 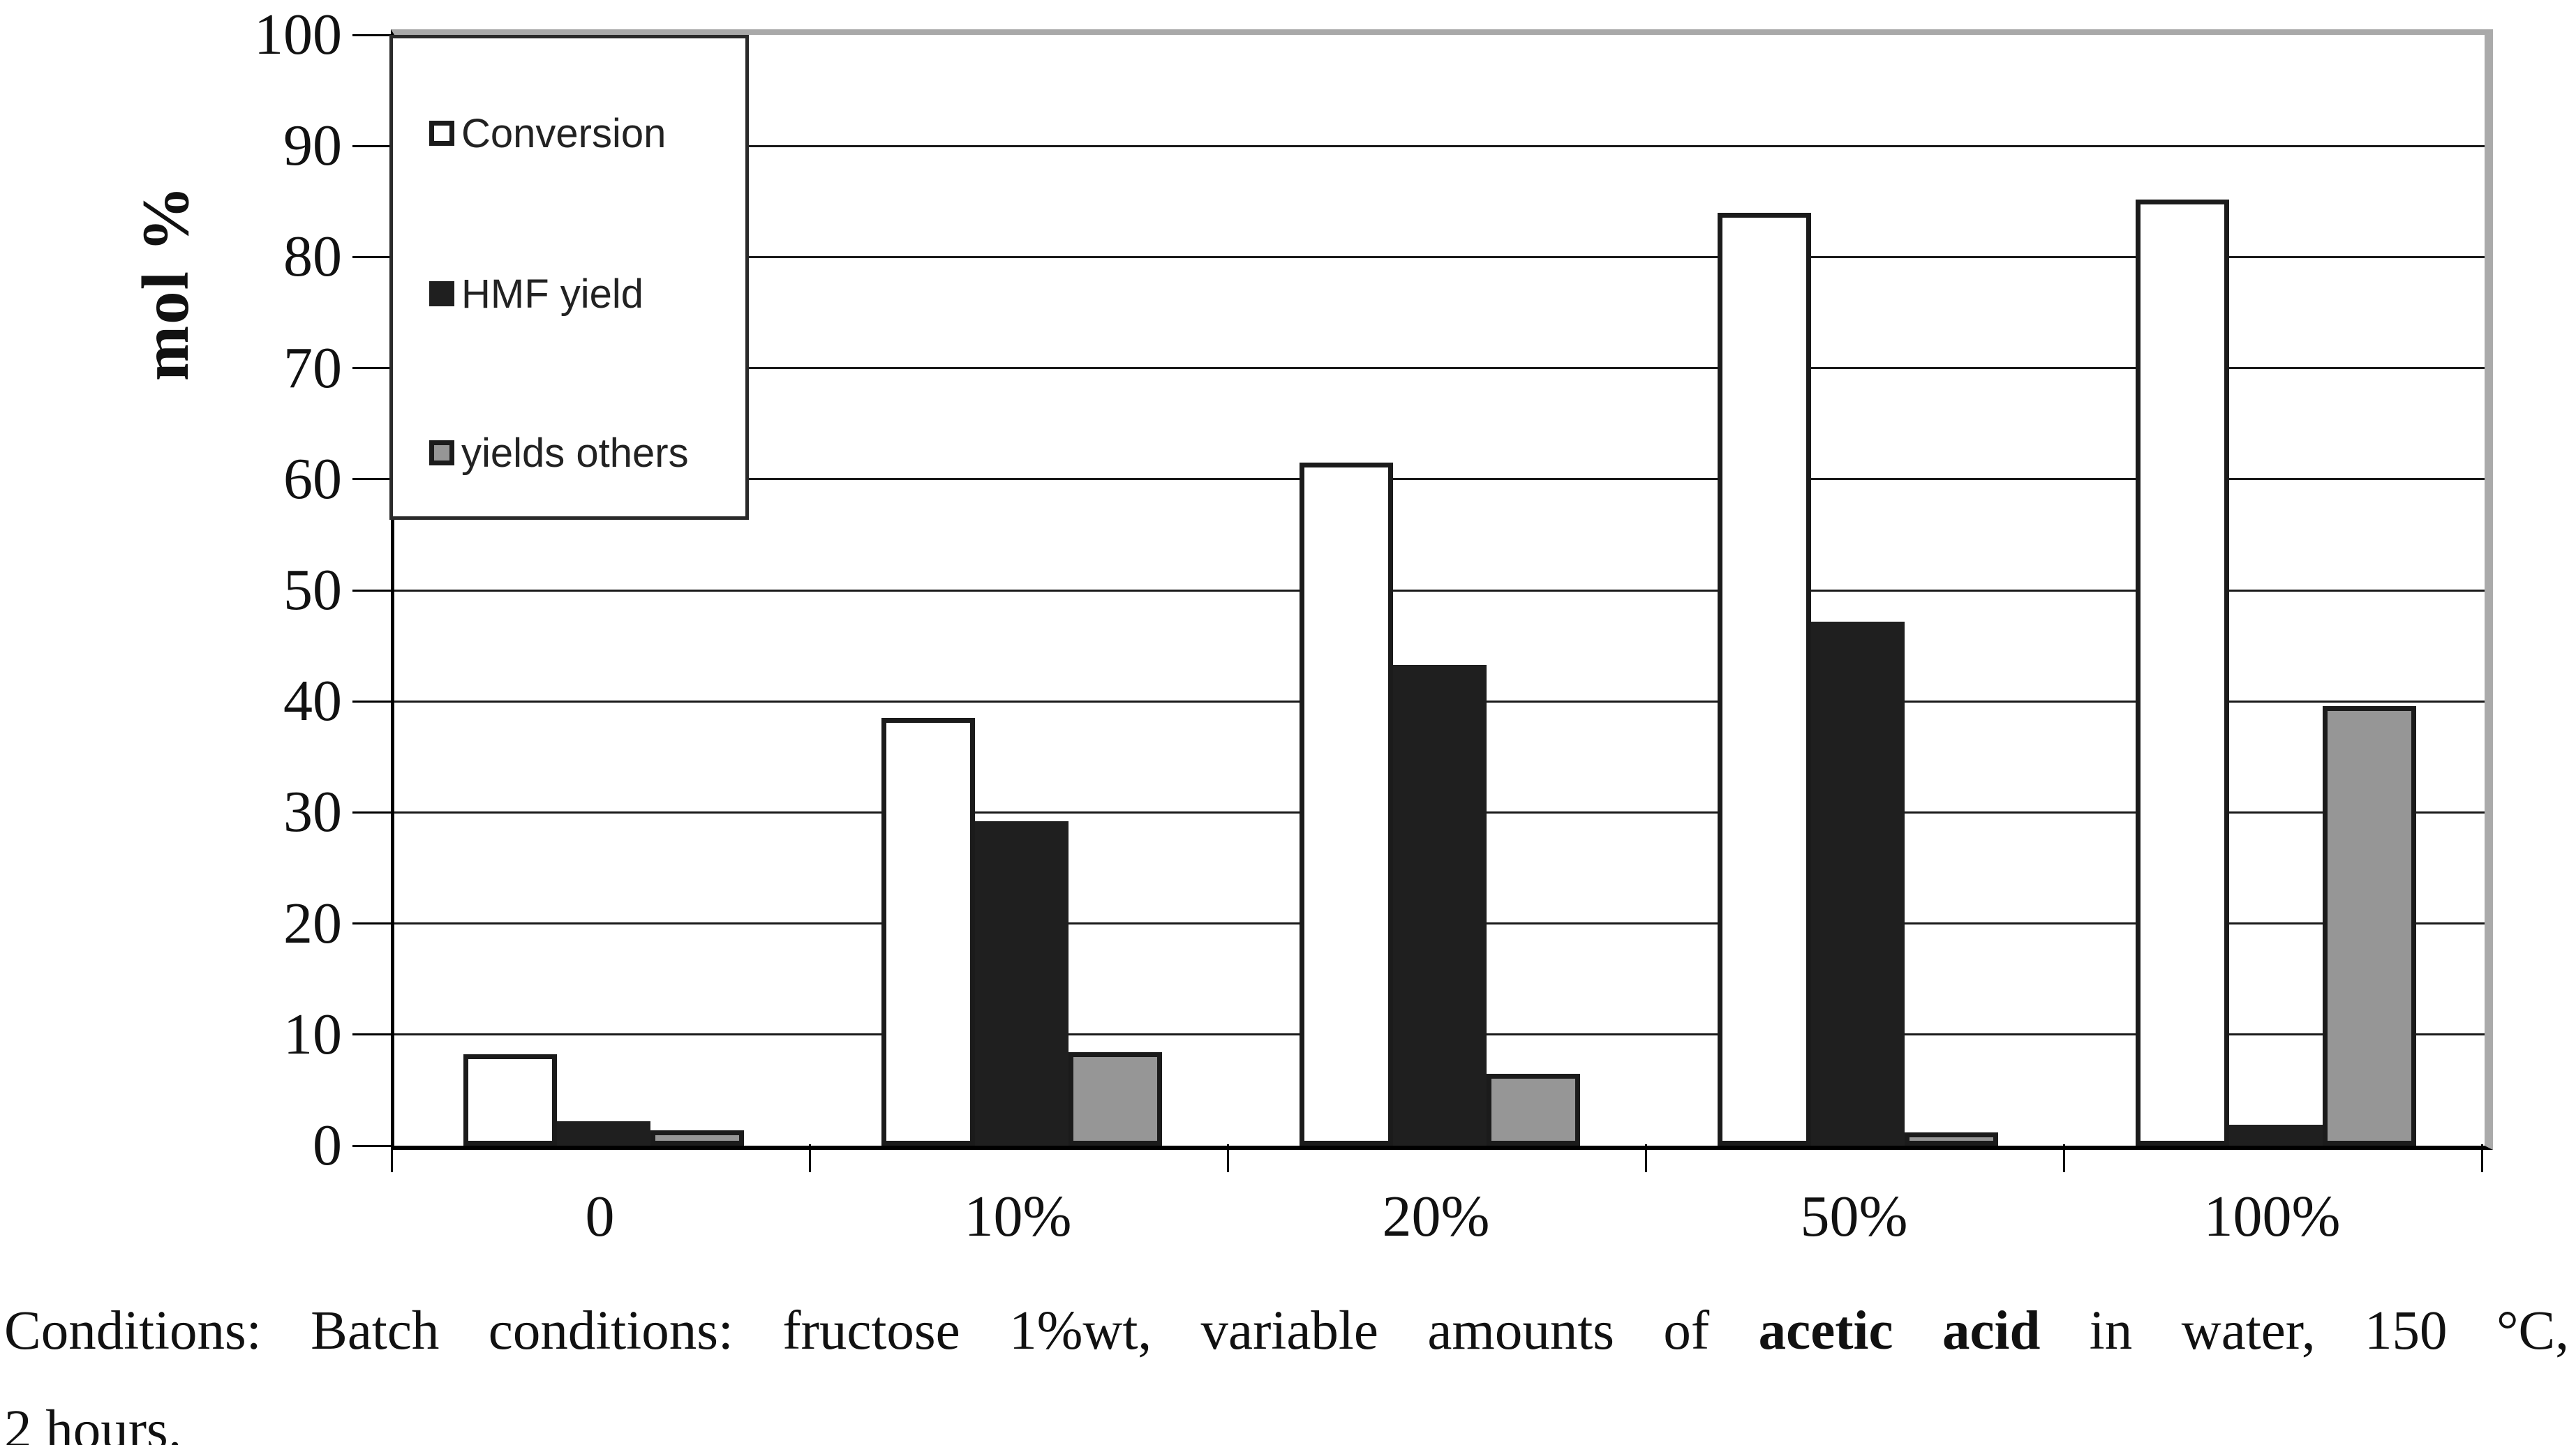 I want to click on bar-conversion-100%, so click(x=2182, y=672).